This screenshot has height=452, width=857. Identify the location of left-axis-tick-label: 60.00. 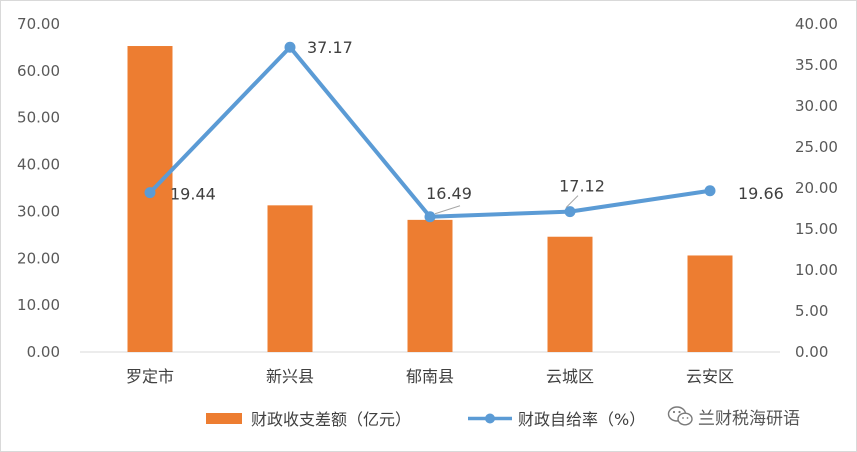
(38, 71).